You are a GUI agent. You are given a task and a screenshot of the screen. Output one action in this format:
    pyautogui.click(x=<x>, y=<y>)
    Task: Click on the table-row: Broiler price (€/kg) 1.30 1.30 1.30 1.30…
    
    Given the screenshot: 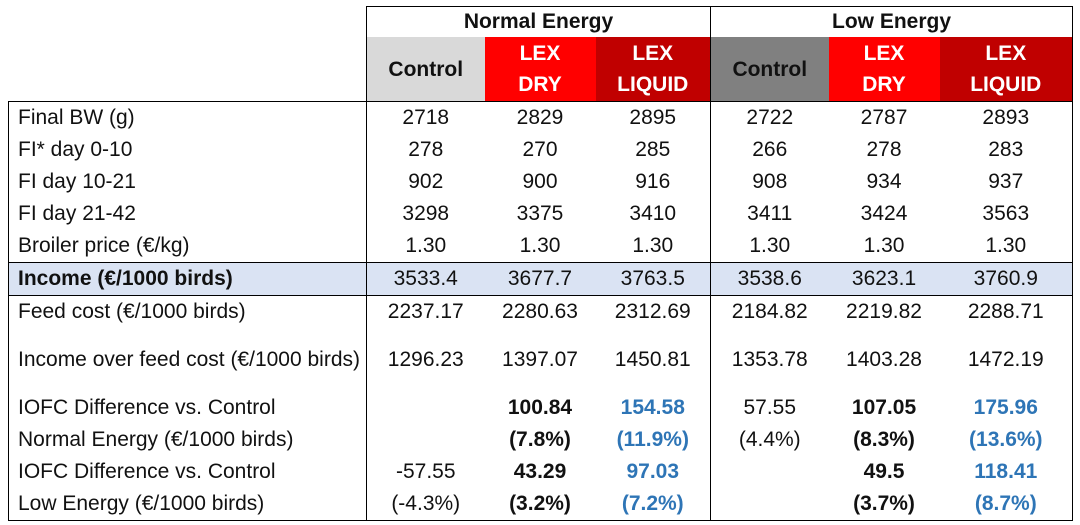 What is the action you would take?
    pyautogui.click(x=541, y=246)
    